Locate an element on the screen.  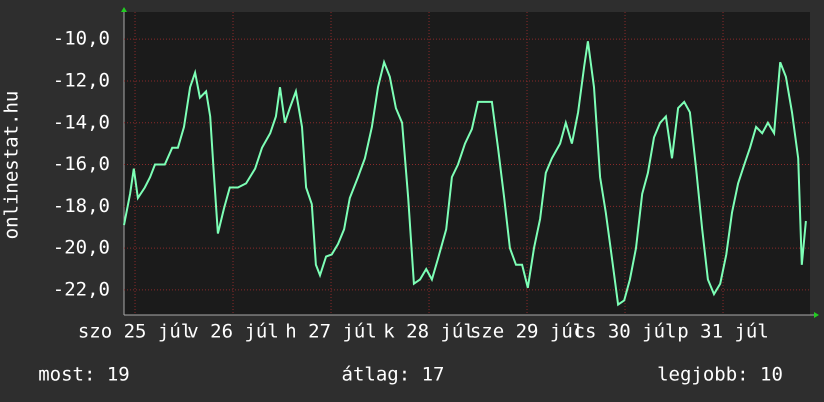
x-tick-label: h 27 júl is located at coordinates (331, 332).